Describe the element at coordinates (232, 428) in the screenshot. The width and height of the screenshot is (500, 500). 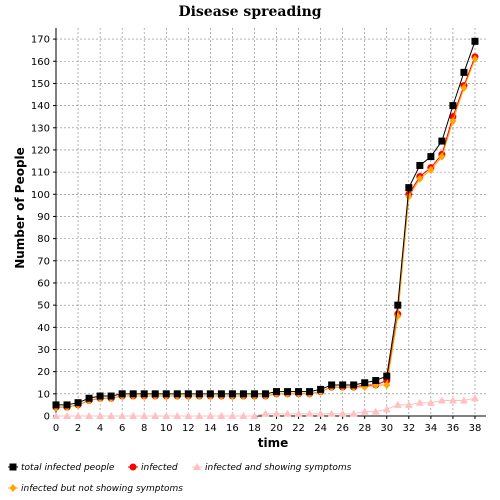
I see `x-tick-label: 16` at that location.